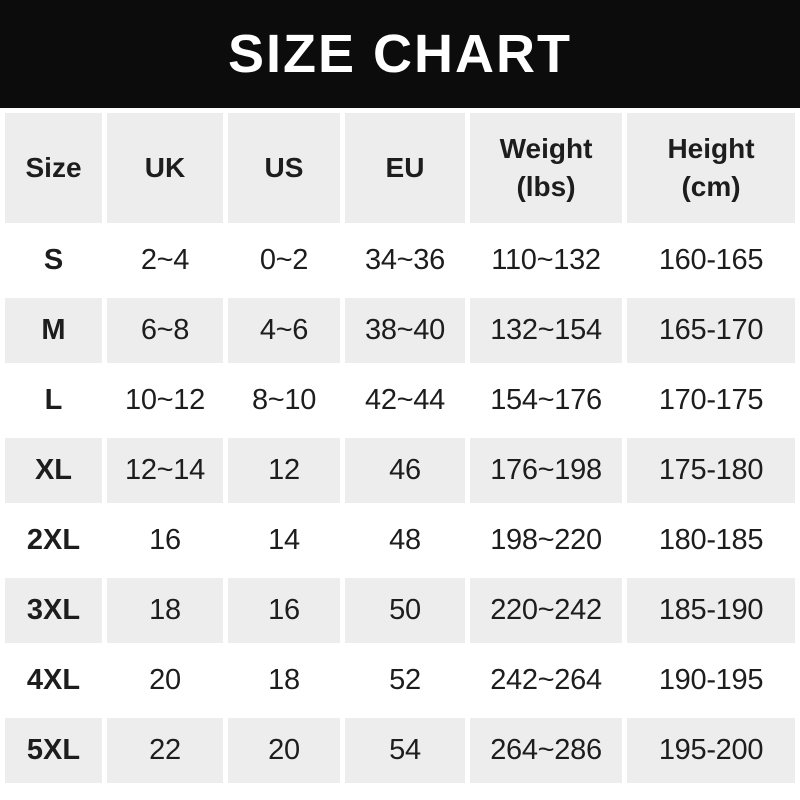 This screenshot has width=800, height=800. I want to click on column-header-label: UK, so click(165, 167).